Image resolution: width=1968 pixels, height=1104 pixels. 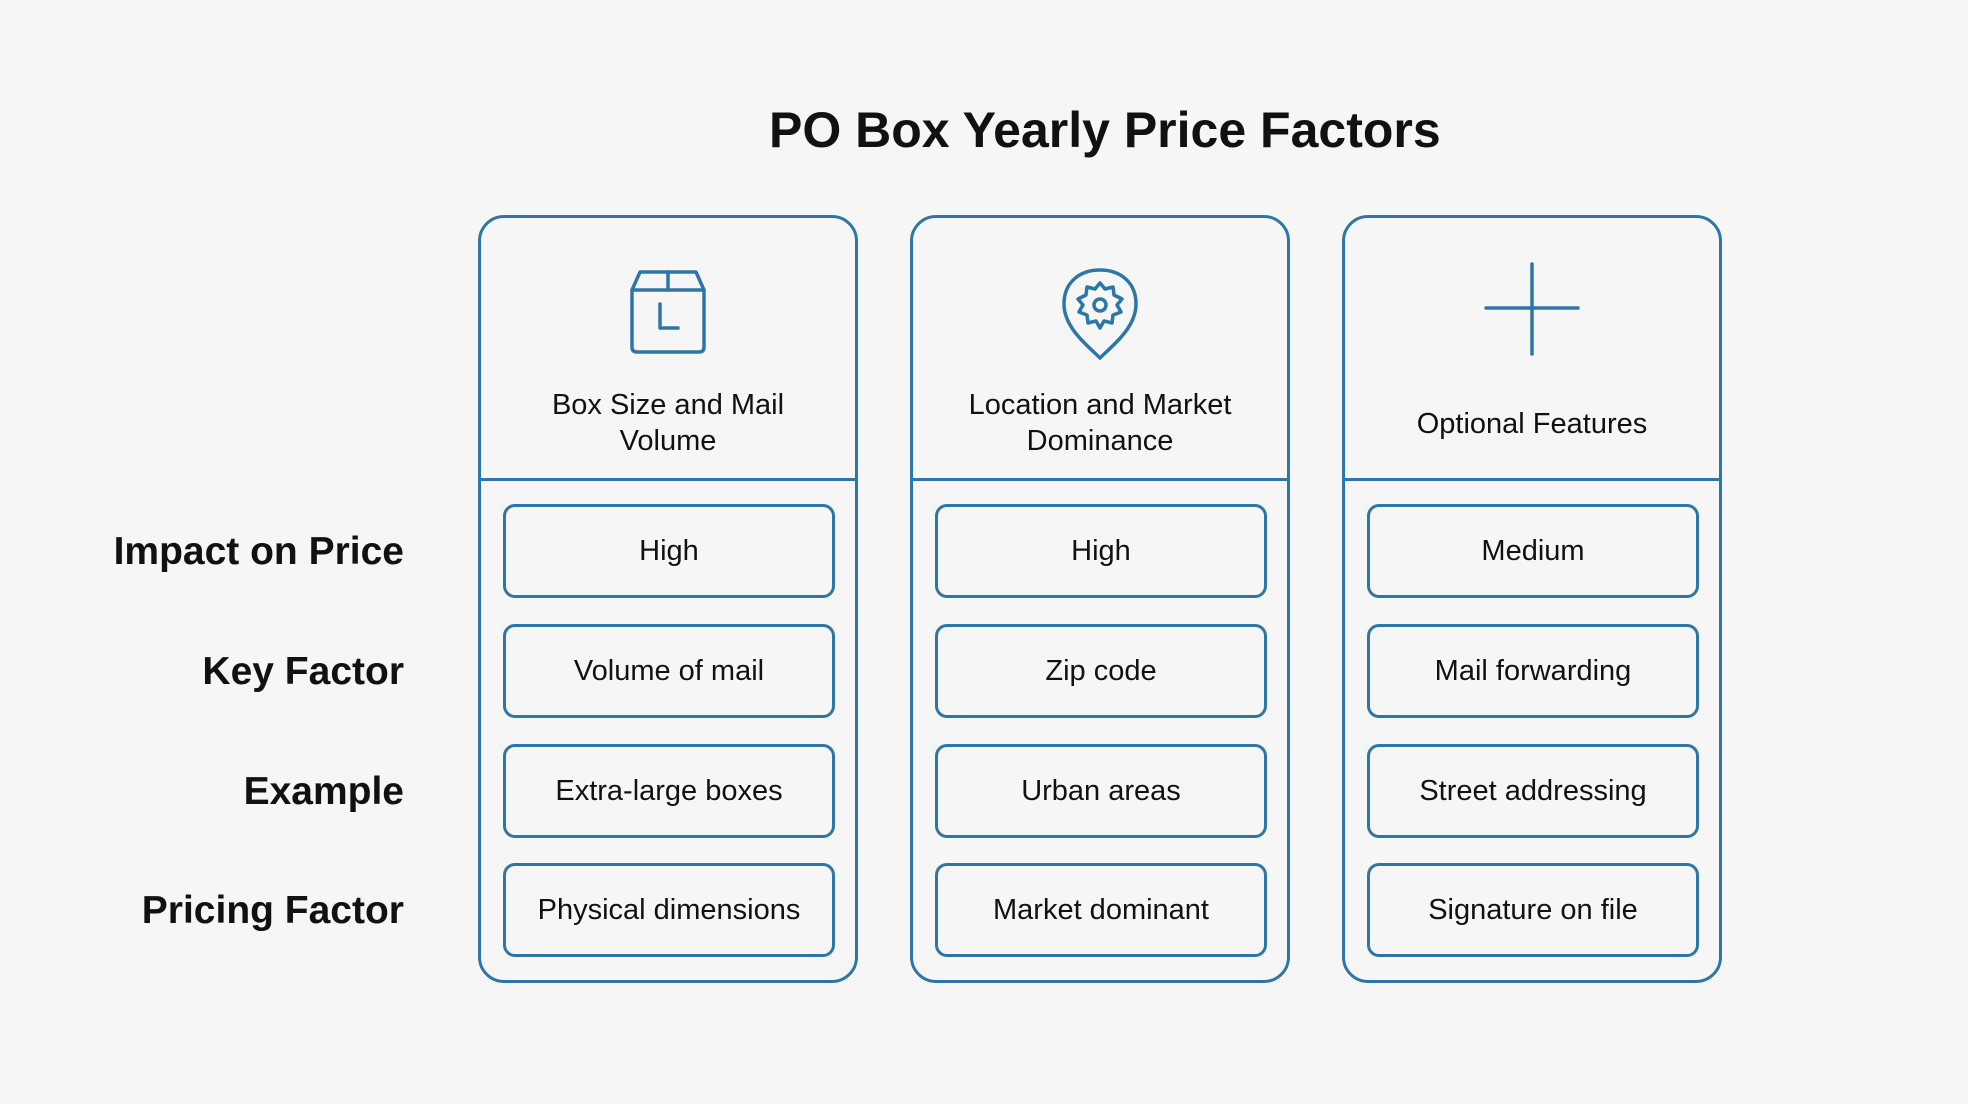 What do you see at coordinates (1533, 671) in the screenshot?
I see `cell-key-factor: Mail forwarding` at bounding box center [1533, 671].